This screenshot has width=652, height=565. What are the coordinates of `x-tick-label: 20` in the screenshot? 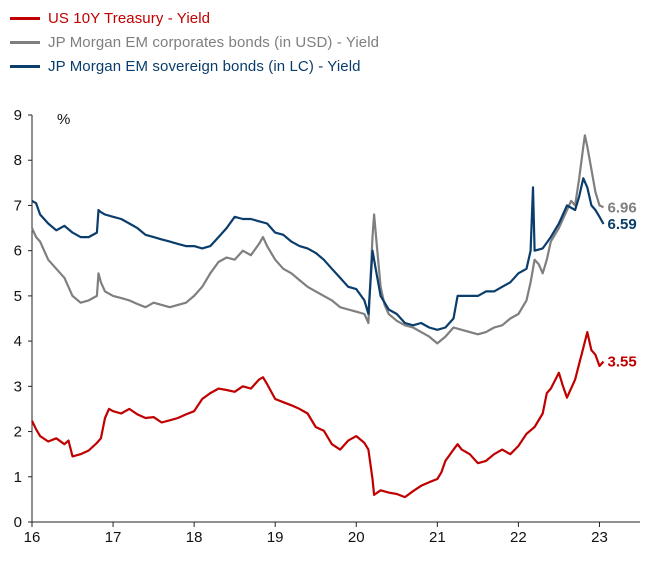 It's located at (356, 537).